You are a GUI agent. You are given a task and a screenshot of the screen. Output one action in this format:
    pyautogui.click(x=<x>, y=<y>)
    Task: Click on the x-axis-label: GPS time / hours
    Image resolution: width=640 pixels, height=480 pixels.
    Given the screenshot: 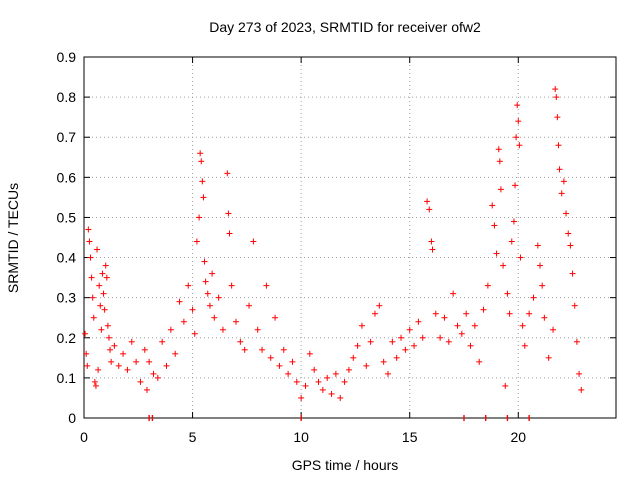 What is the action you would take?
    pyautogui.click(x=345, y=465)
    